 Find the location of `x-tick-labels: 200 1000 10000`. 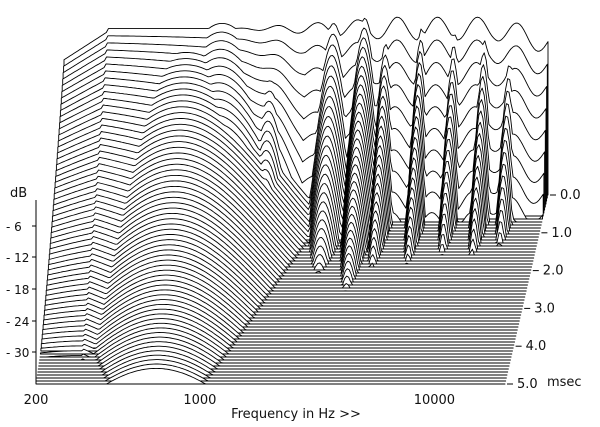

x-tick-labels: 200 1000 10000 is located at coordinates (240, 400).